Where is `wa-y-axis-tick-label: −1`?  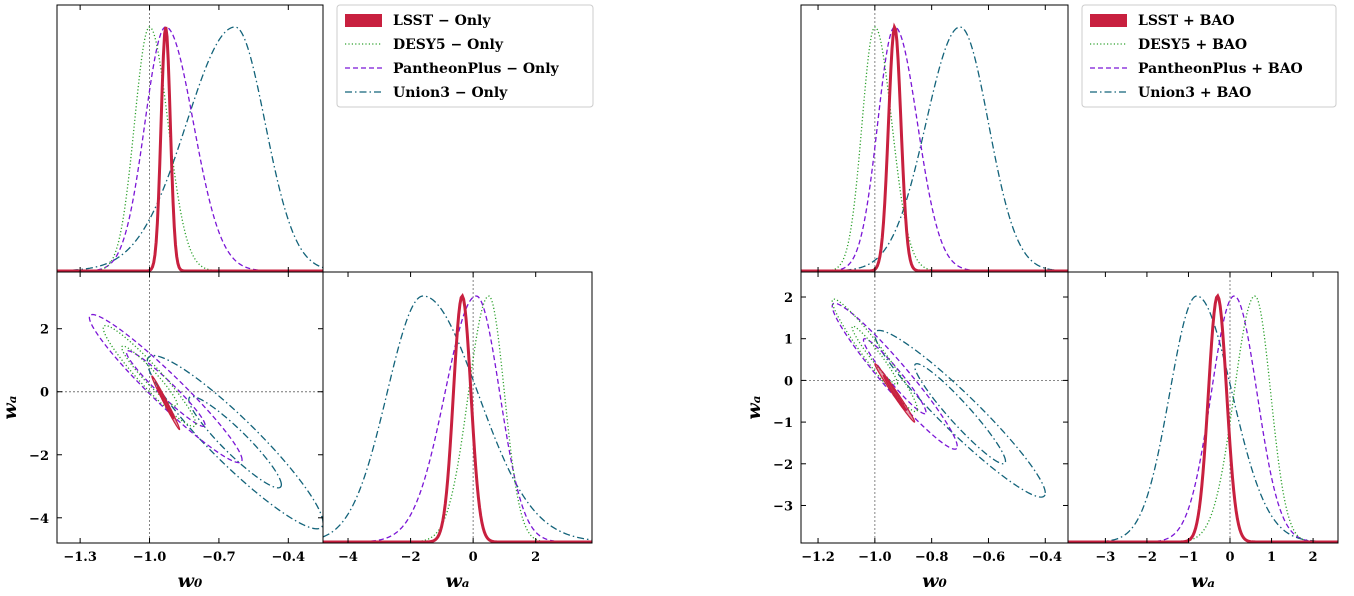
wa-y-axis-tick-label: −1 is located at coordinates (783, 423).